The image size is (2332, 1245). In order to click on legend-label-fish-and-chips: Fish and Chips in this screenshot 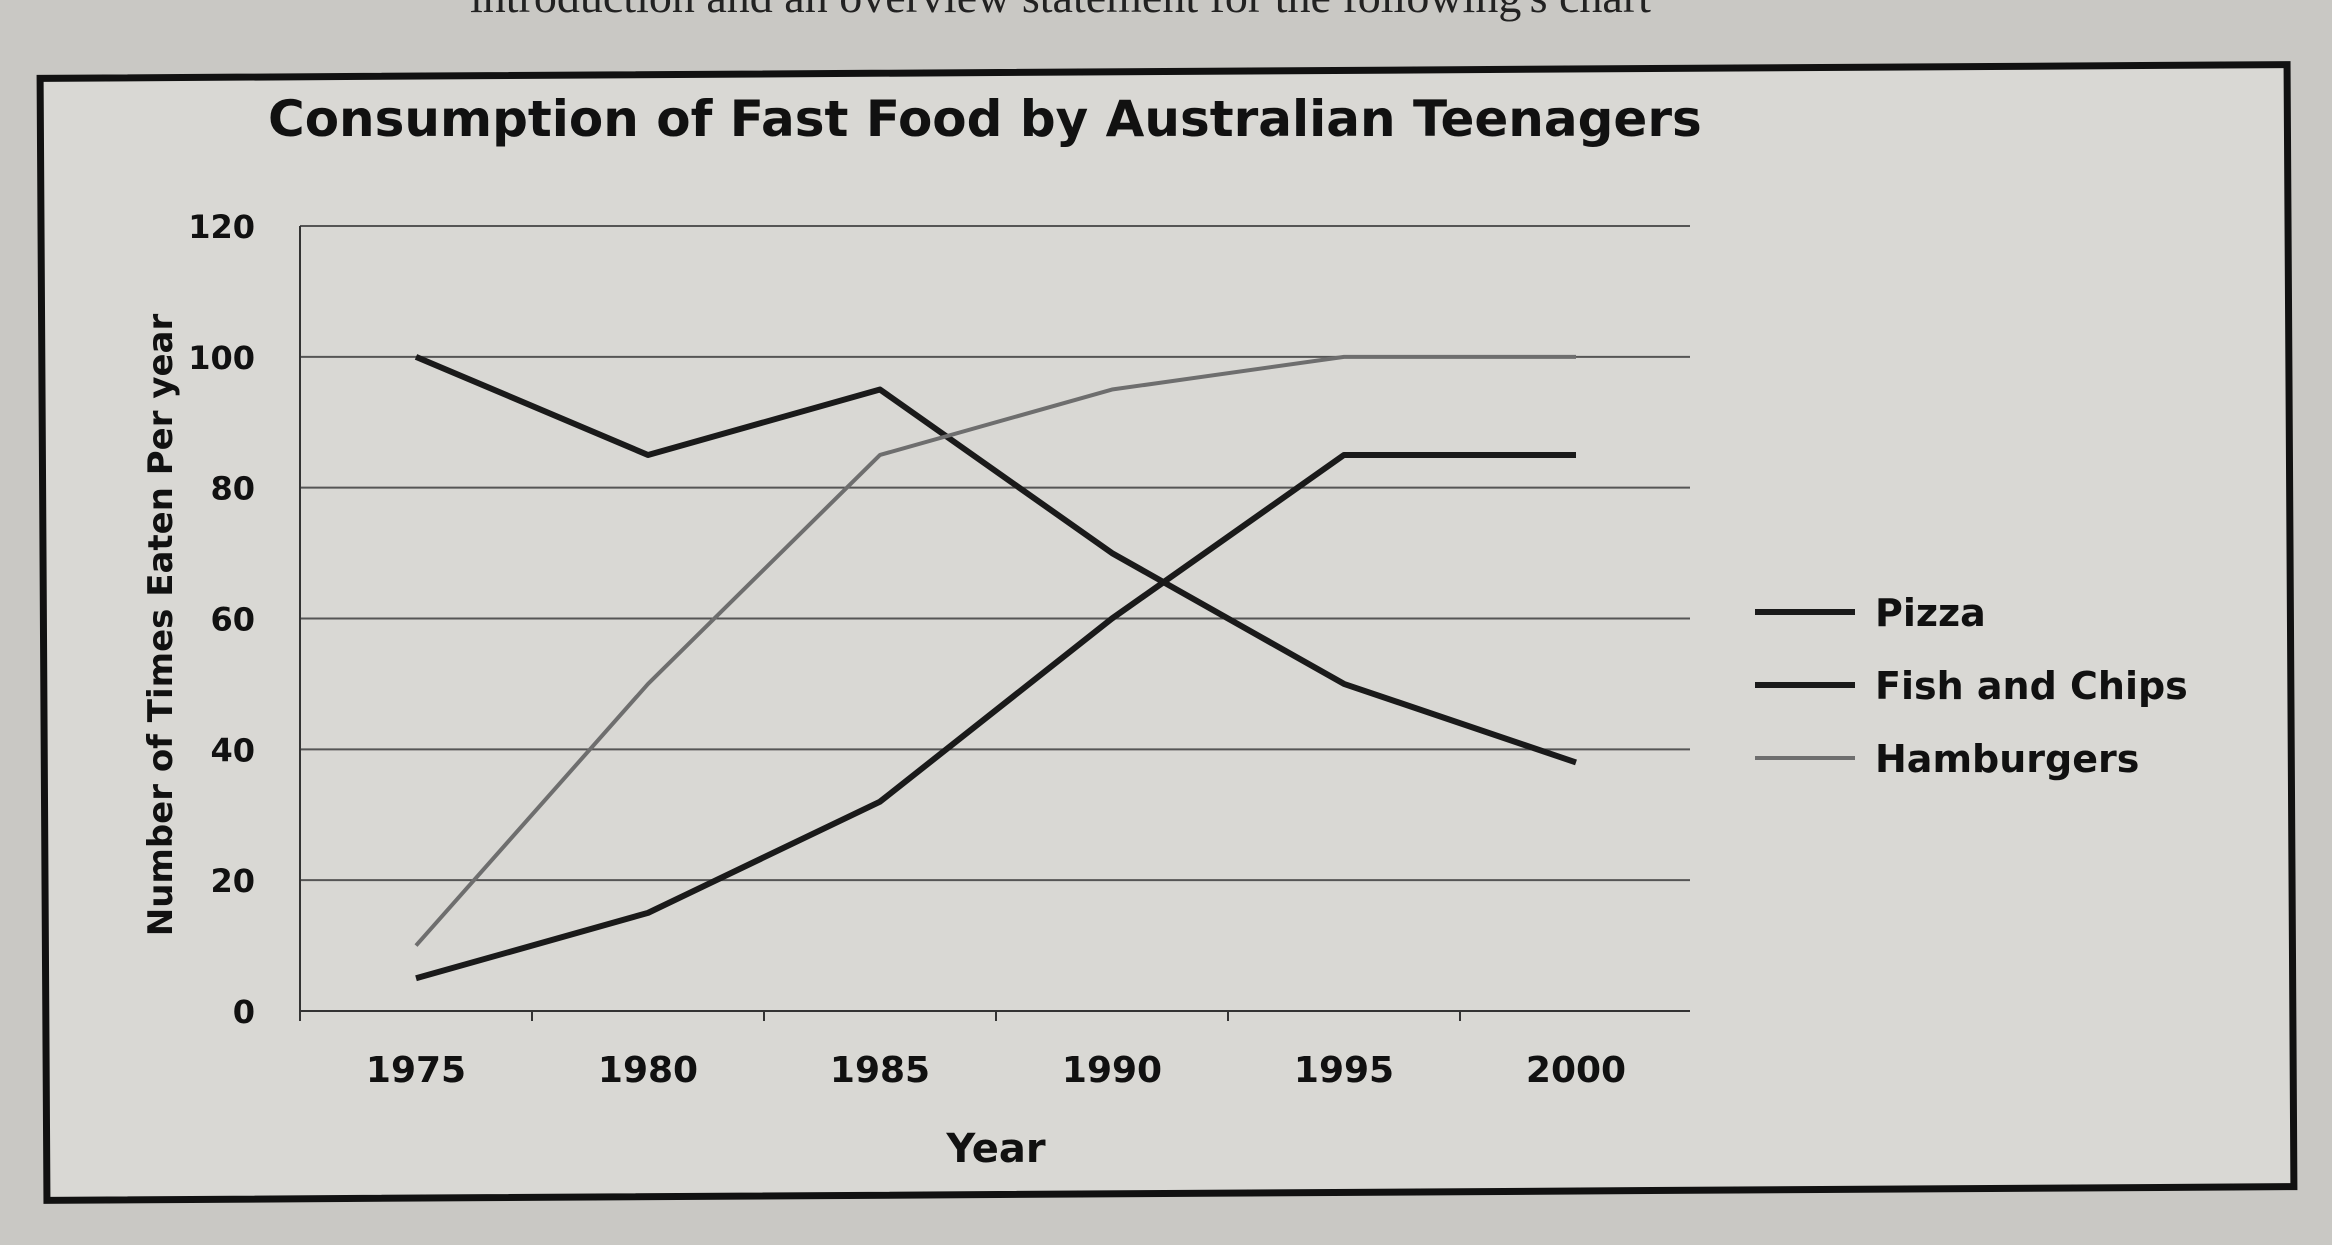, I will do `click(2031, 686)`.